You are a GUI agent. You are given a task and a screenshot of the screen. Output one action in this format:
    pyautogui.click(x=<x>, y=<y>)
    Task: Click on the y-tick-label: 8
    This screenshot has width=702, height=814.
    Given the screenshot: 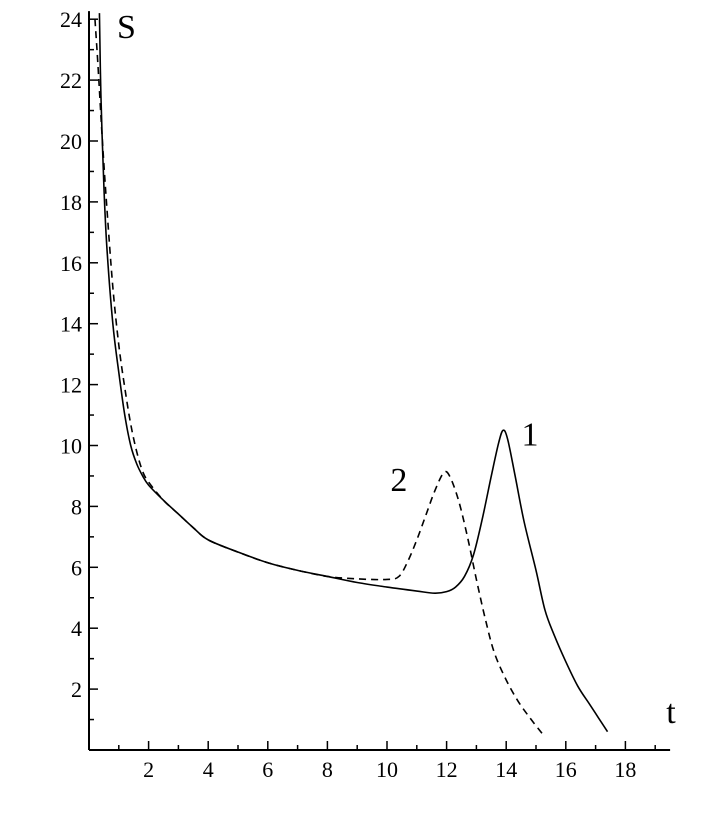 What is the action you would take?
    pyautogui.click(x=76, y=506)
    